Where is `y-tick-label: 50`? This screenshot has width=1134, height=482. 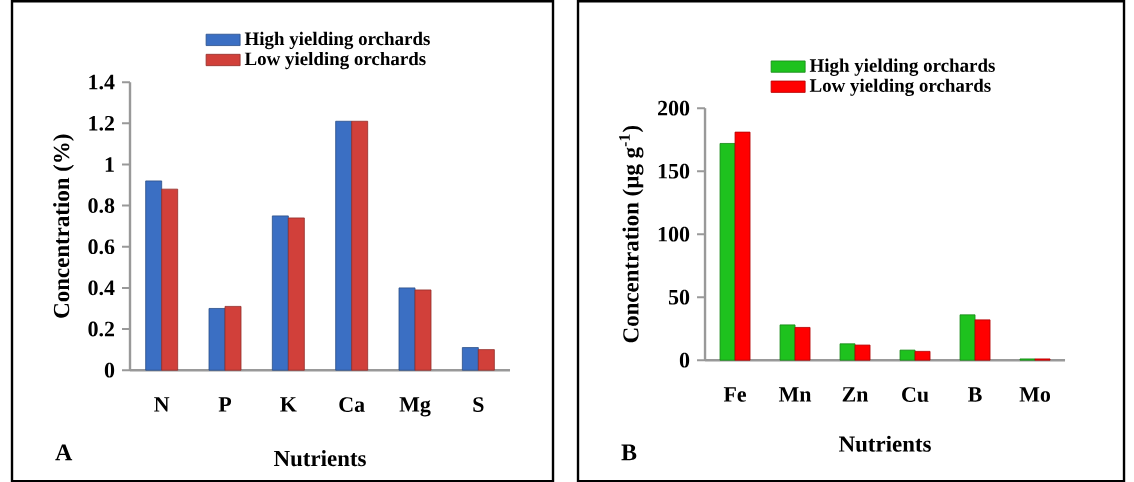 y-tick-label: 50 is located at coordinates (679, 297).